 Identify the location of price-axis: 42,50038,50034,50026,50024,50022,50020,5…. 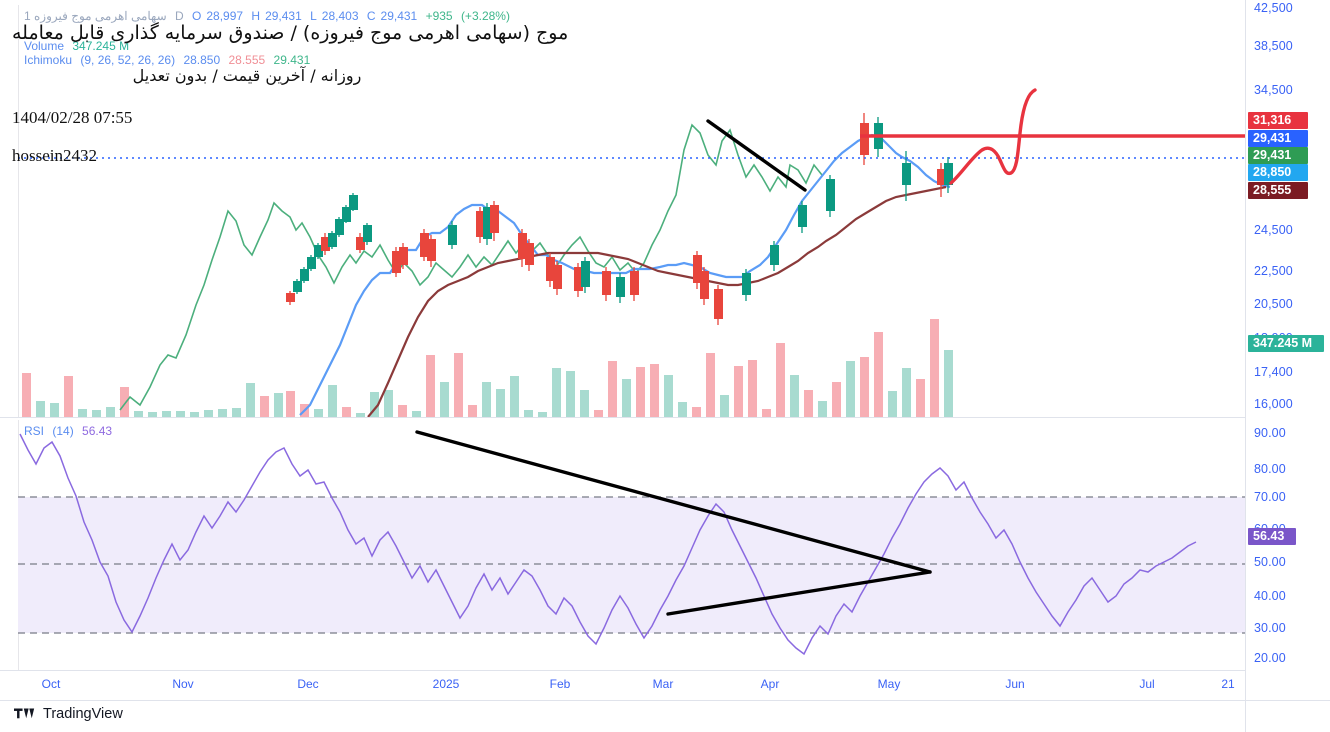
(1288, 350).